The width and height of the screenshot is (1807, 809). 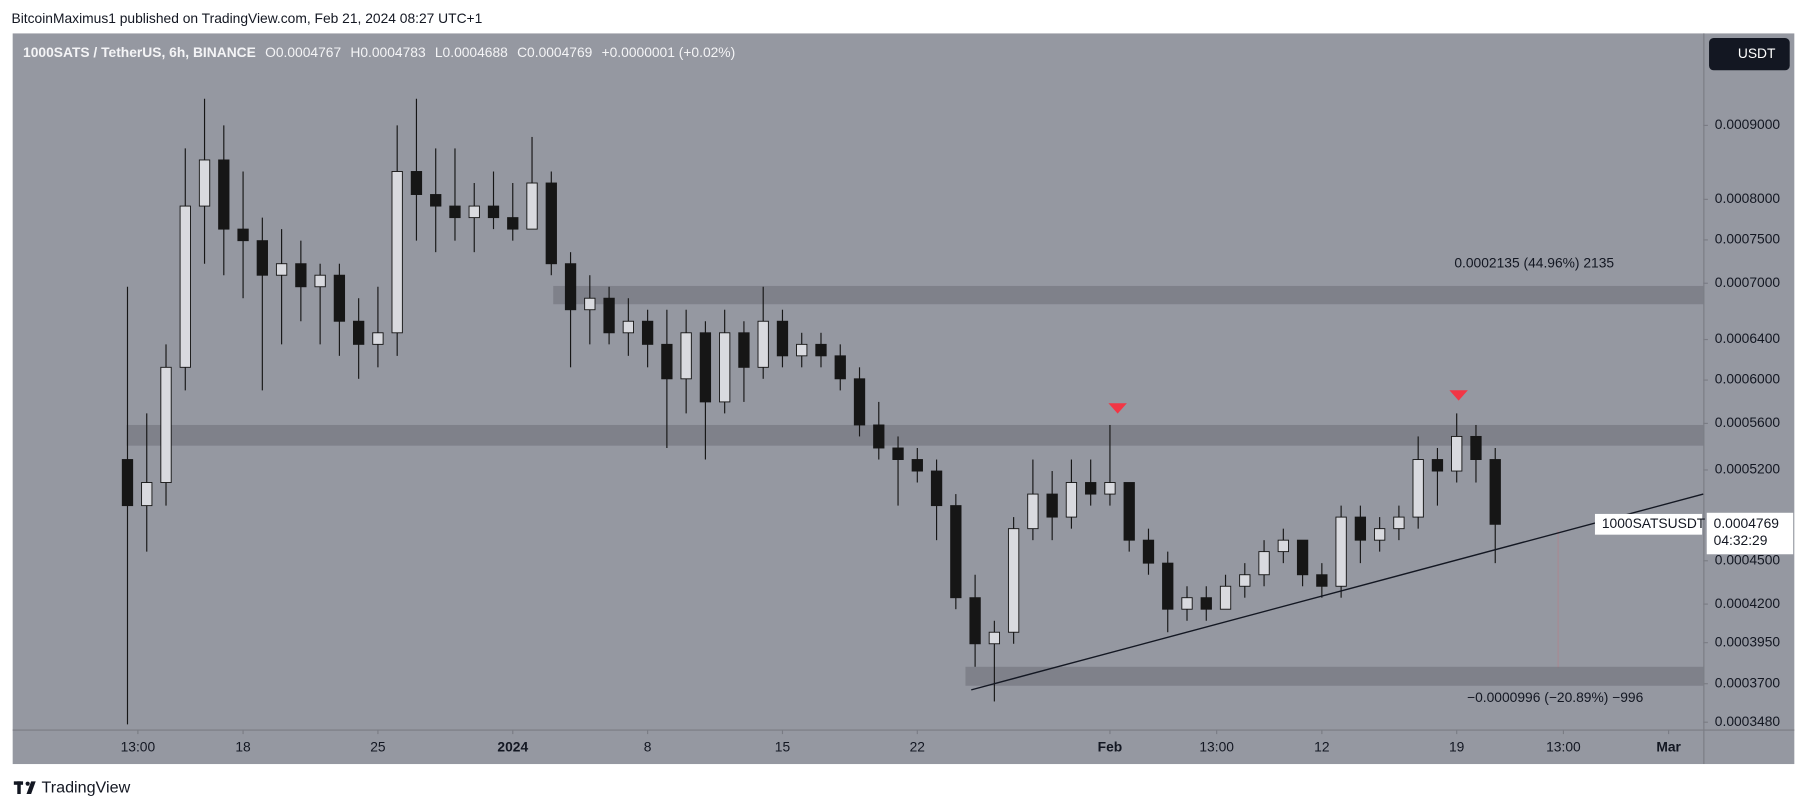 I want to click on x-tick-label: 2024, so click(x=512, y=747).